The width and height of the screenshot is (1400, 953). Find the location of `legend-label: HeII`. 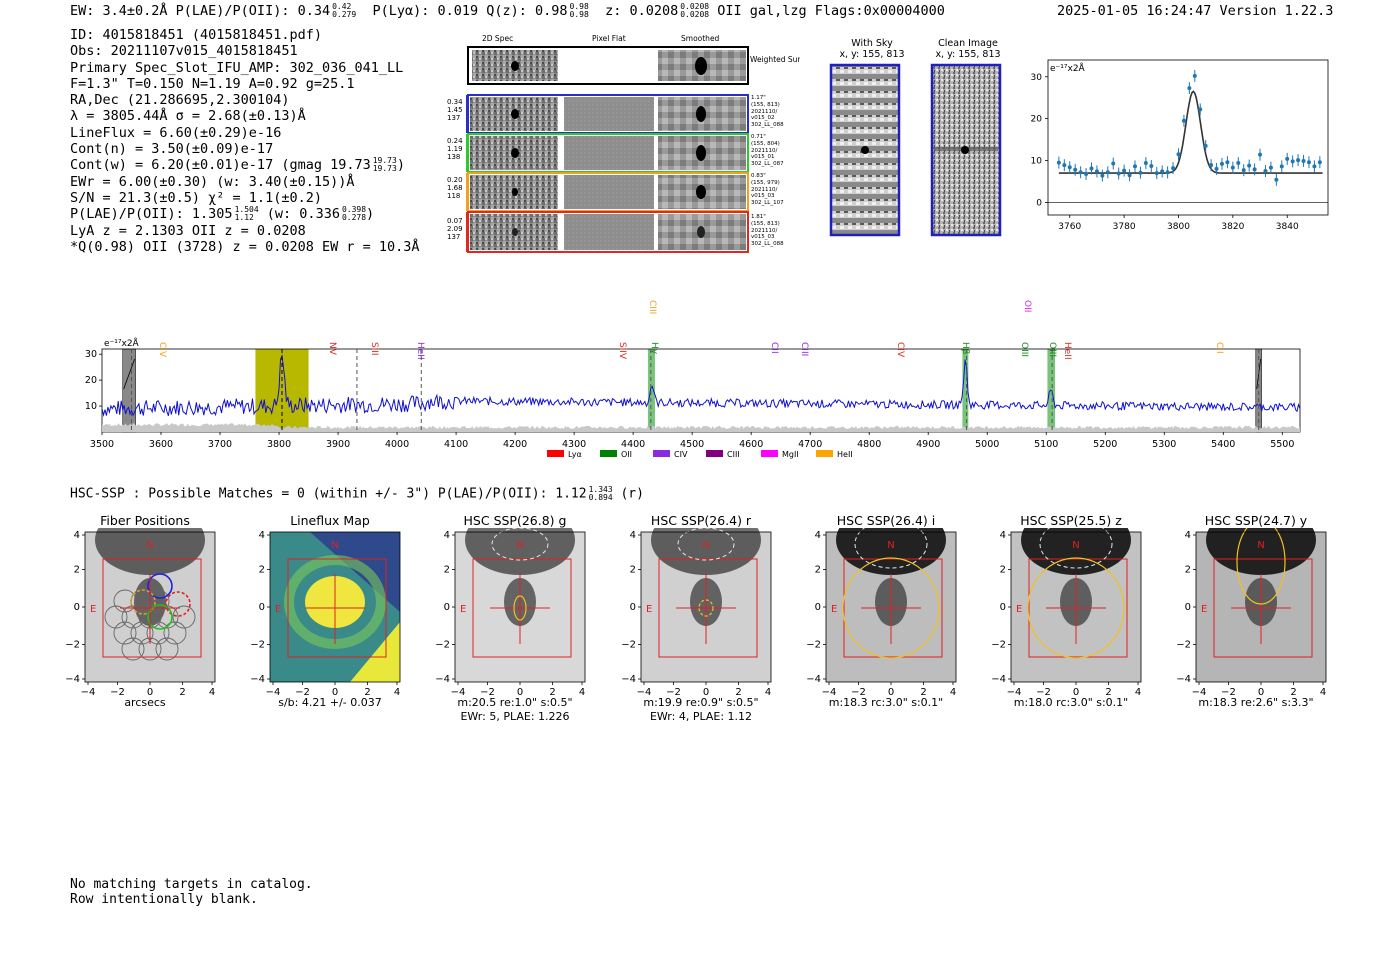

legend-label: HeII is located at coordinates (845, 454).